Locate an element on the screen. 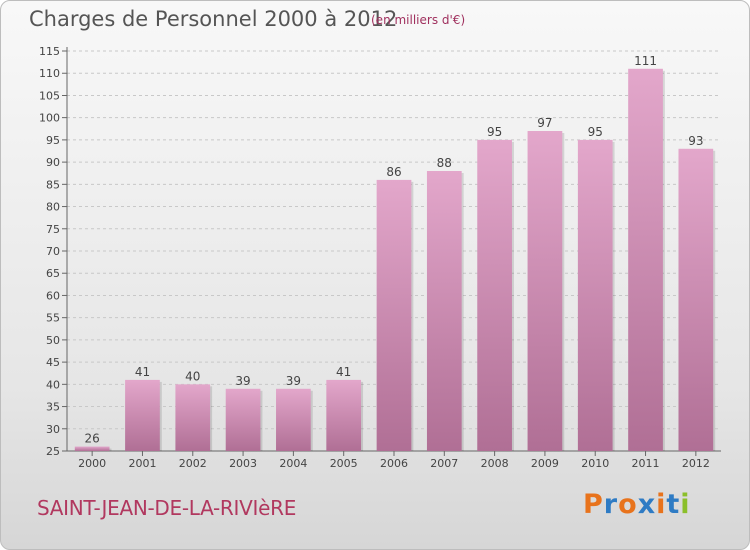 Image resolution: width=750 pixels, height=550 pixels. y-tick-label: 70 is located at coordinates (53, 251).